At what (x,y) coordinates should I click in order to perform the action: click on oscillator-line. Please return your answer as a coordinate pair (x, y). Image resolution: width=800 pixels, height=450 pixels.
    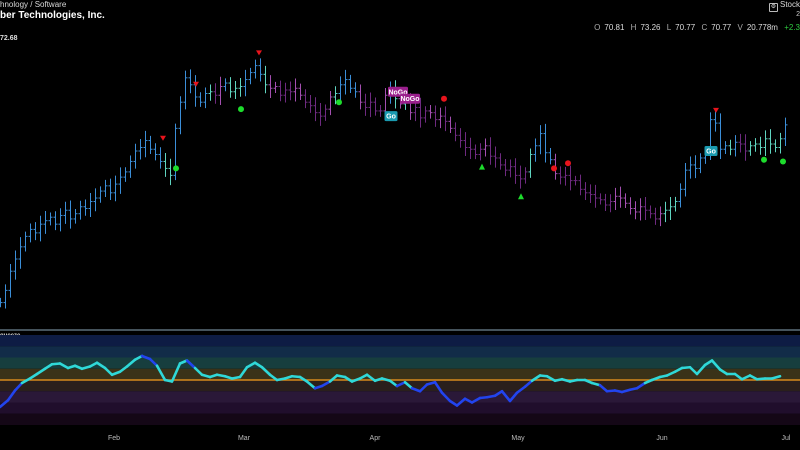
    Looking at the image, I should click on (391, 381).